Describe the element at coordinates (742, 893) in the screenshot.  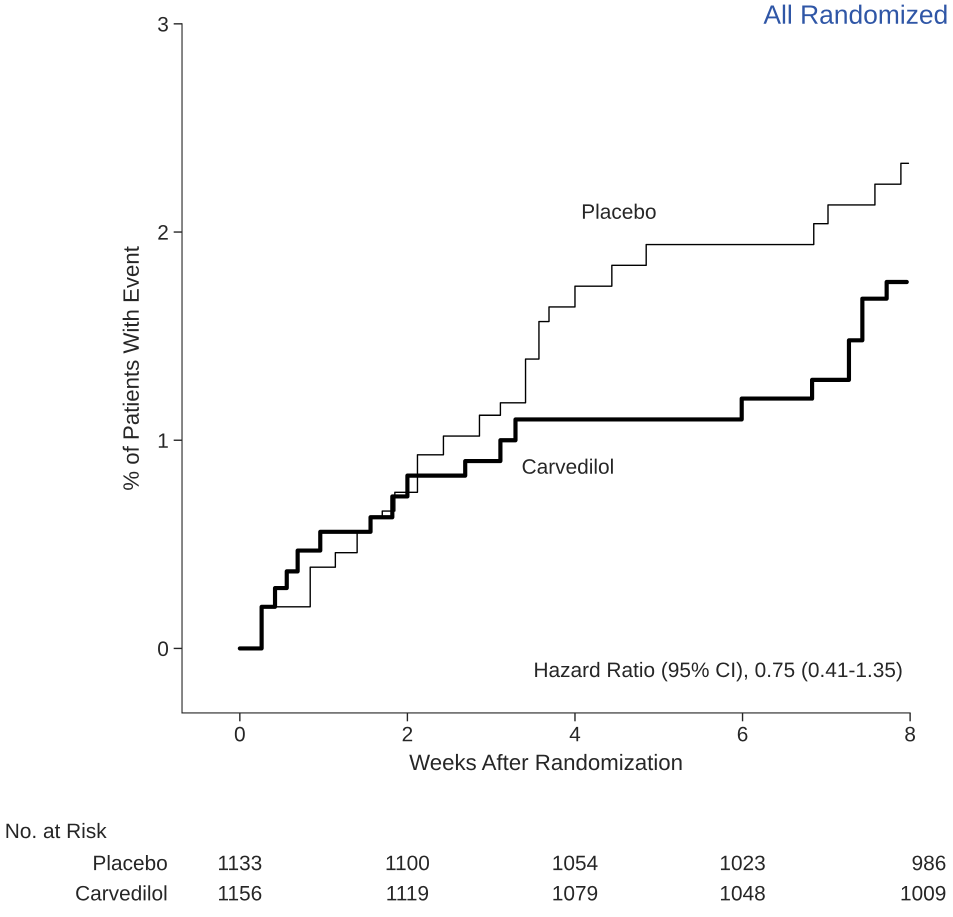
I see `text: 1048` at that location.